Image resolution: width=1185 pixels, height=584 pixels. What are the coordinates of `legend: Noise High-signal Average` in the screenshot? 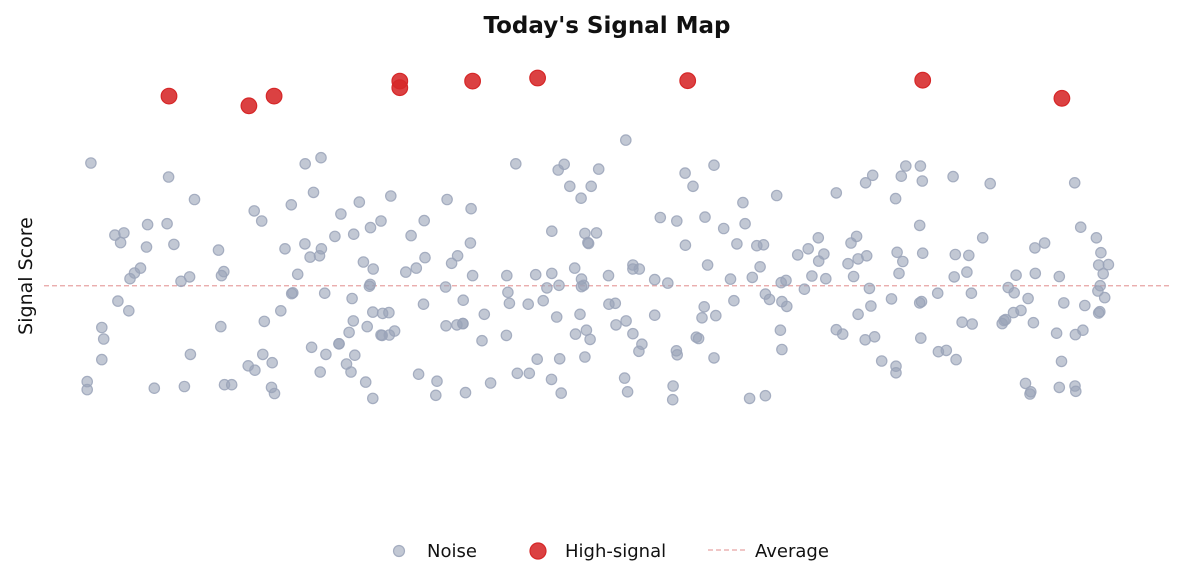 It's located at (610, 551).